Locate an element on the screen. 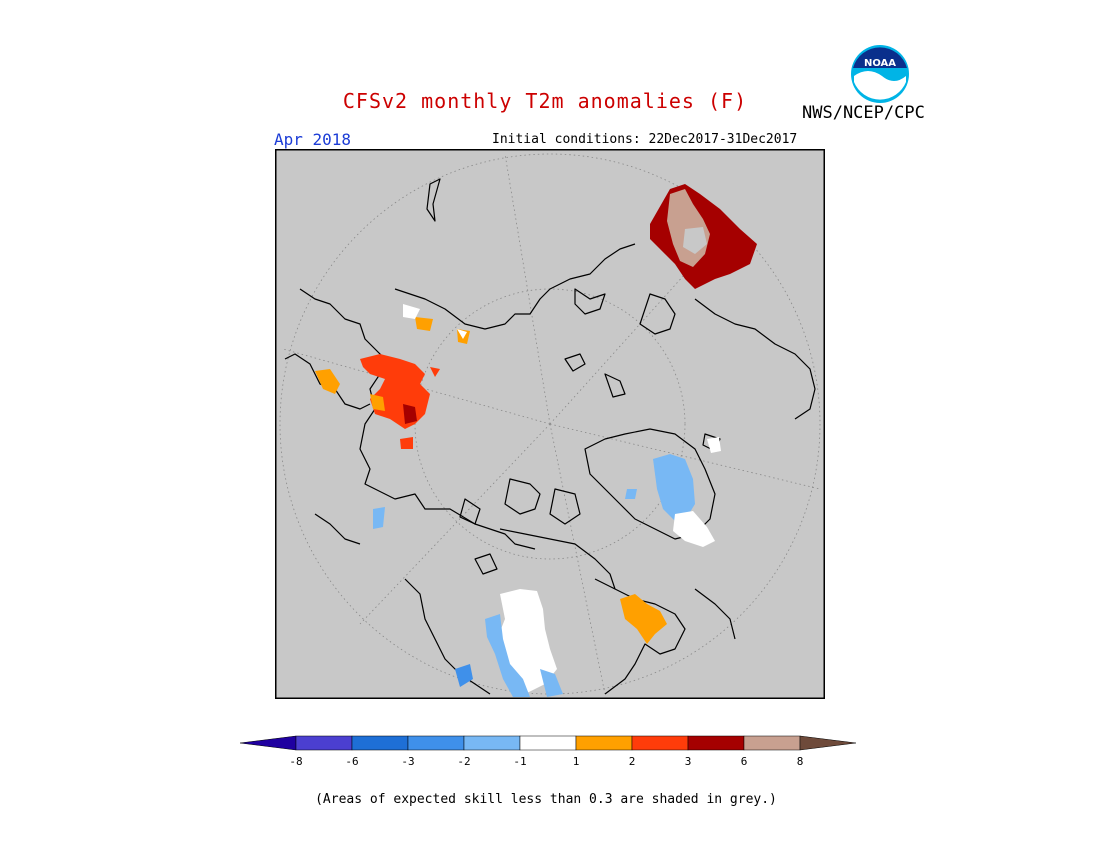 The image size is (1100, 850). initial-conditions-label: Initial conditions: 22Dec2017-31Dec2017 is located at coordinates (645, 139).